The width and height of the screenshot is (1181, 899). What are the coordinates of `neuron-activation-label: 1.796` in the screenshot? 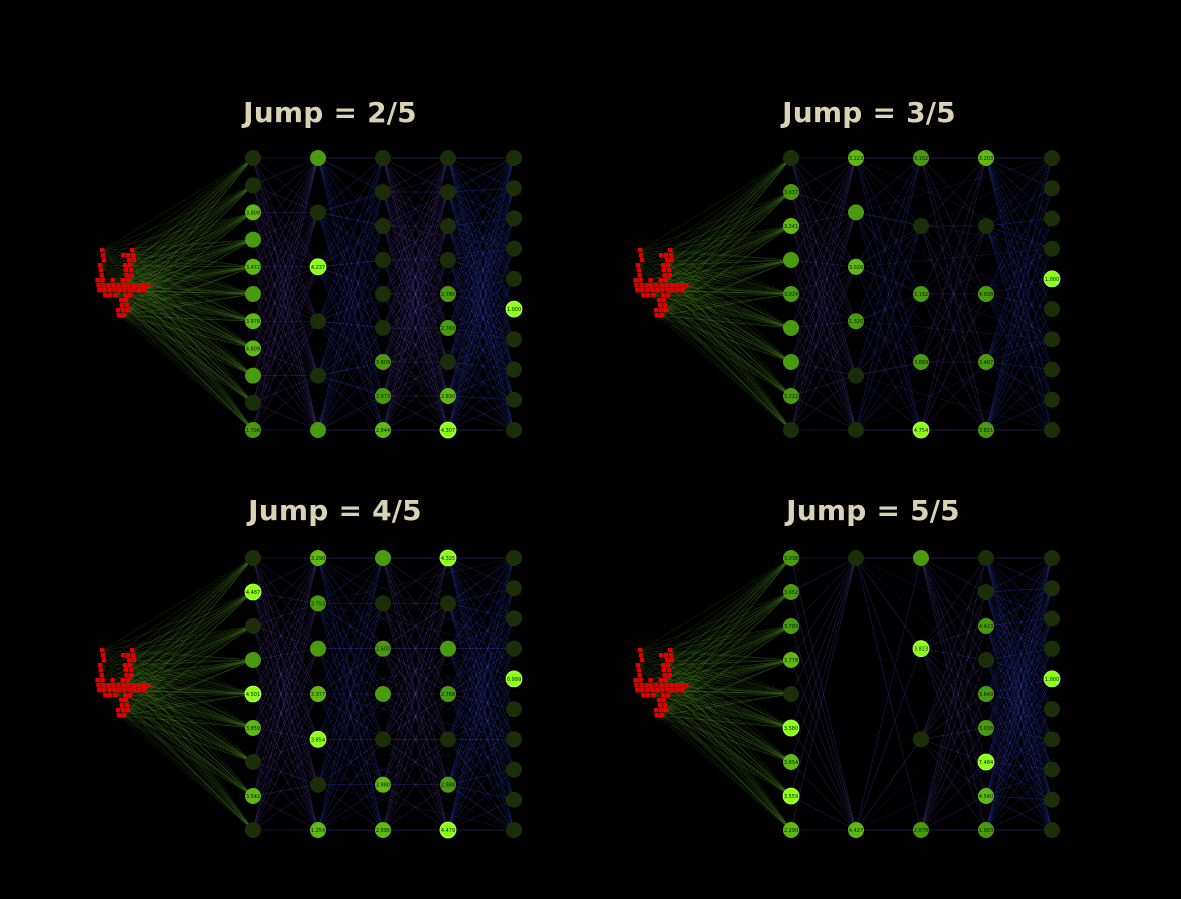 It's located at (253, 431).